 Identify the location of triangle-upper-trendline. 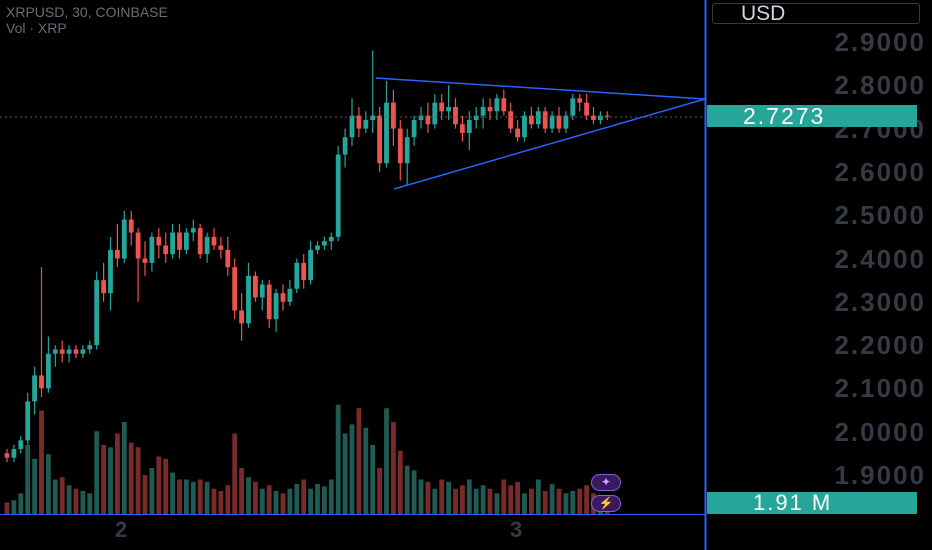
(540, 88).